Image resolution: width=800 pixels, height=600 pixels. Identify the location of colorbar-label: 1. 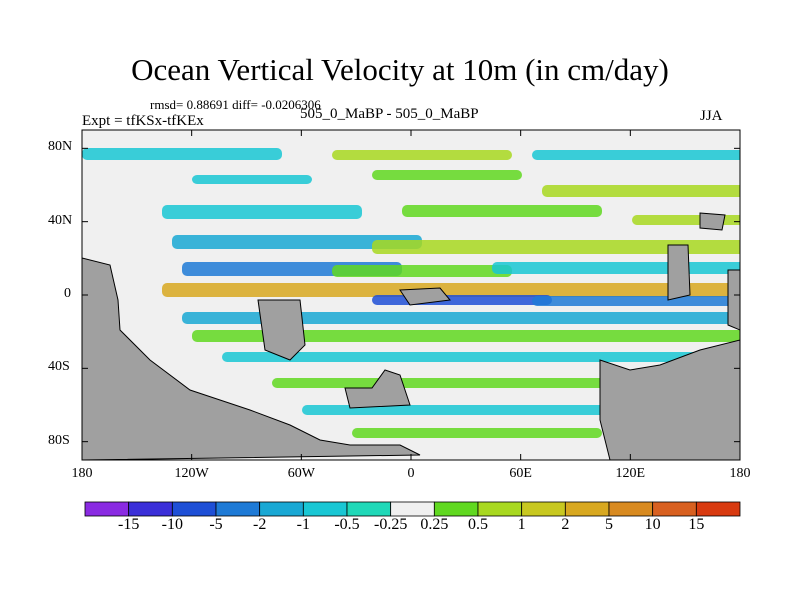
(521, 524).